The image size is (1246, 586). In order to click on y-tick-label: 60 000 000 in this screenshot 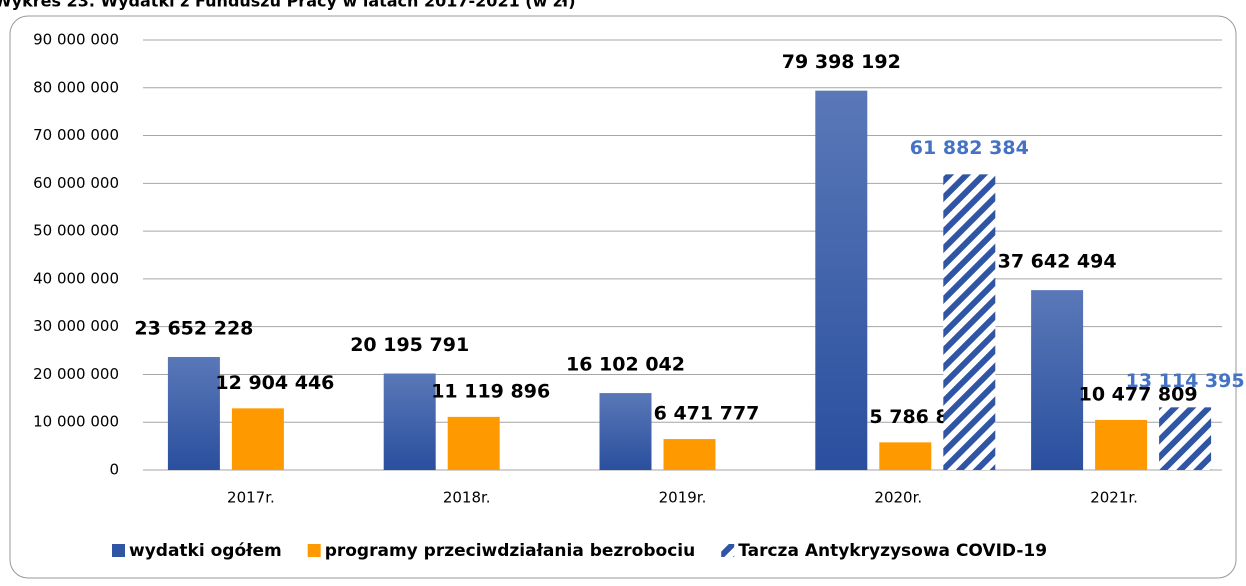, I will do `click(76, 183)`.